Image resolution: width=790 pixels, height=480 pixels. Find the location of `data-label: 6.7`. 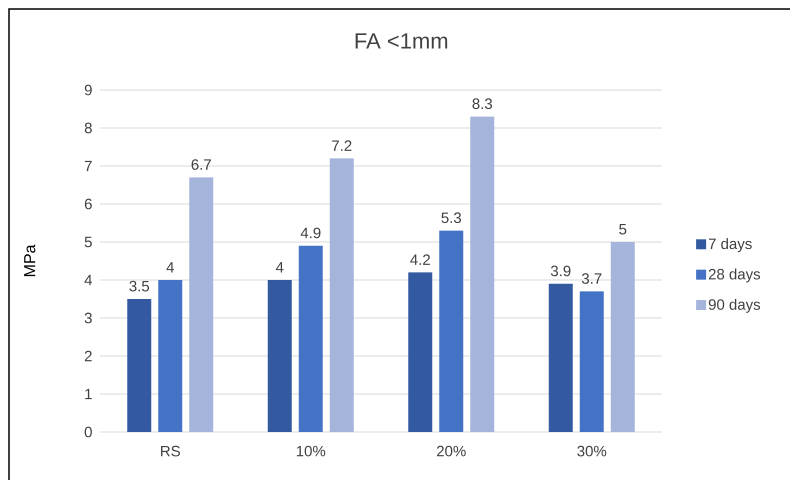

data-label: 6.7 is located at coordinates (201, 164).